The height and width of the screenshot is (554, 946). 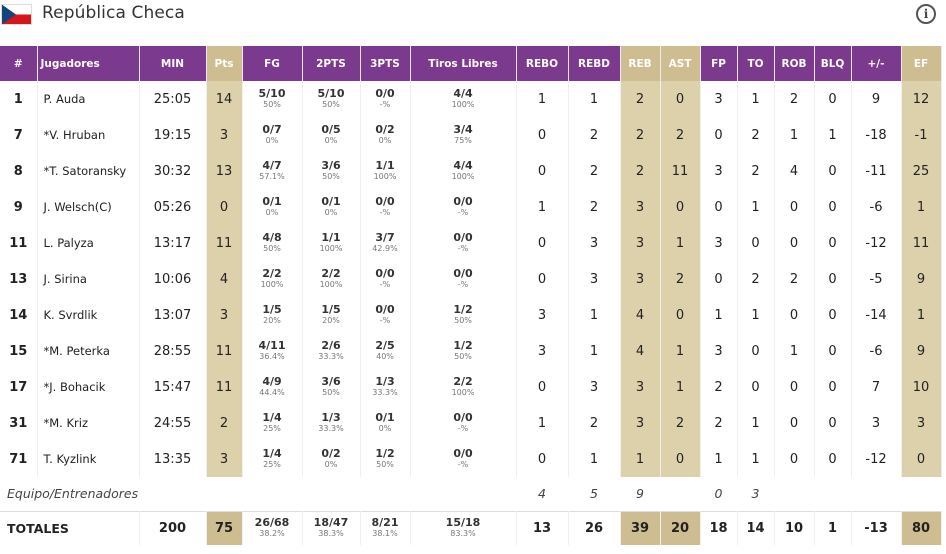 I want to click on col-header-3pts: 3PTS, so click(x=385, y=63).